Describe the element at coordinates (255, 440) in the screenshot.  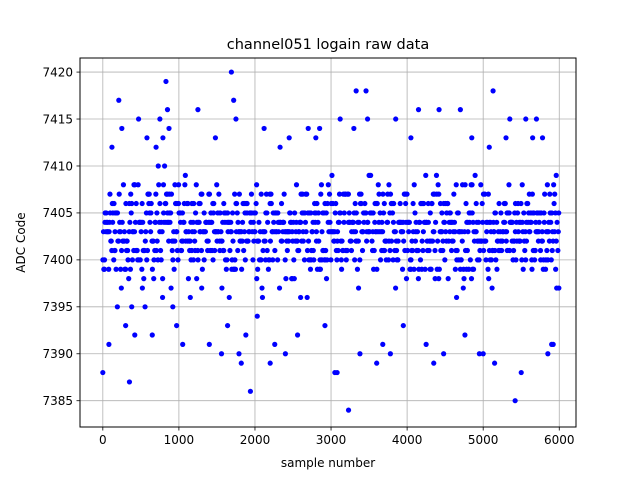
I see `x-tick-label: 2000` at that location.